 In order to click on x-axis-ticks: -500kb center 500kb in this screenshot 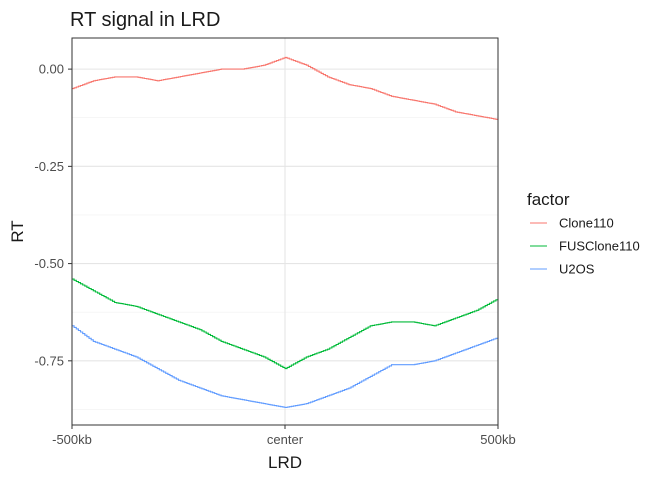, I will do `click(284, 436)`.